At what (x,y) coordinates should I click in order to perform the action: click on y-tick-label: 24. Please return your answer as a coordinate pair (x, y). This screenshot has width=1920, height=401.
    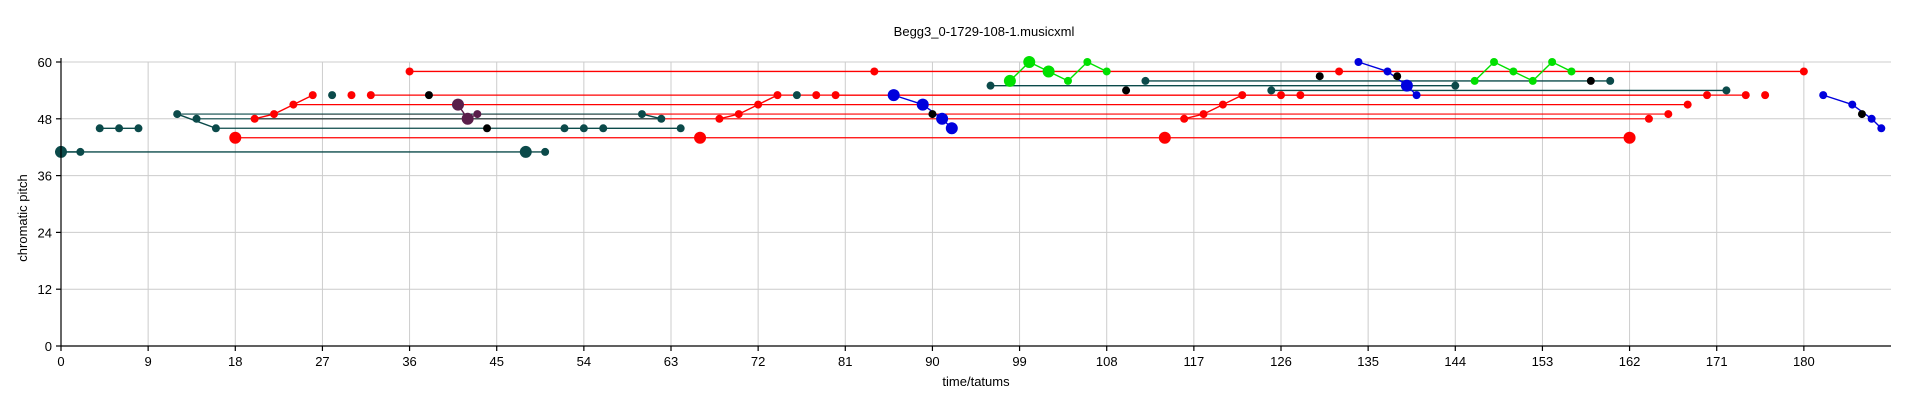
    Looking at the image, I should click on (45, 232).